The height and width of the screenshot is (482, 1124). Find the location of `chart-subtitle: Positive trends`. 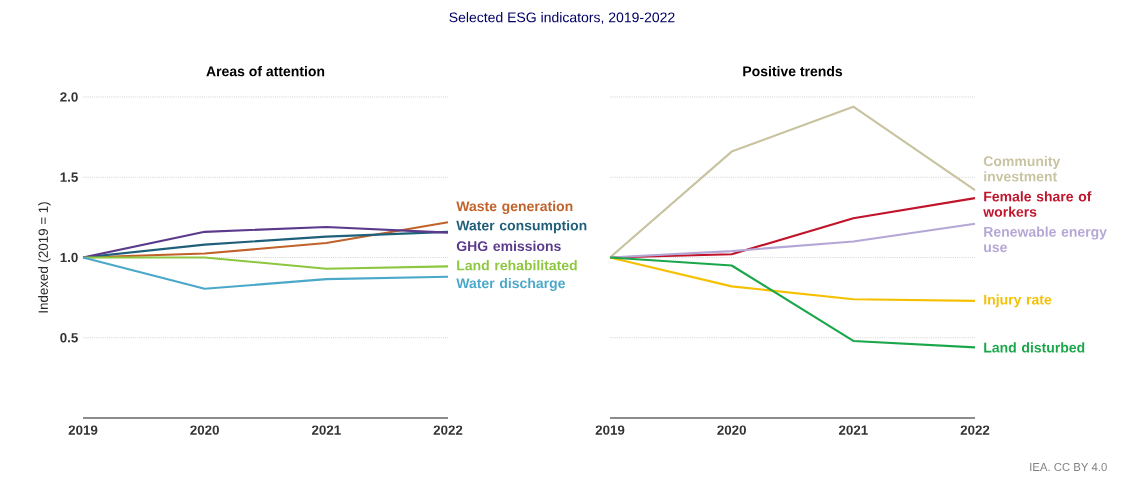

chart-subtitle: Positive trends is located at coordinates (793, 71).